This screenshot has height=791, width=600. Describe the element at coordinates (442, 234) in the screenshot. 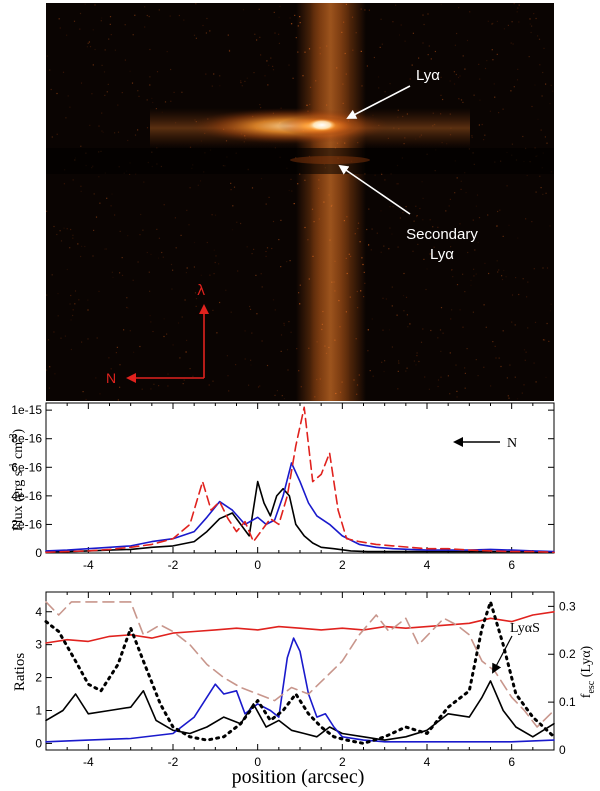

I see `label-secondary: Secondary` at that location.